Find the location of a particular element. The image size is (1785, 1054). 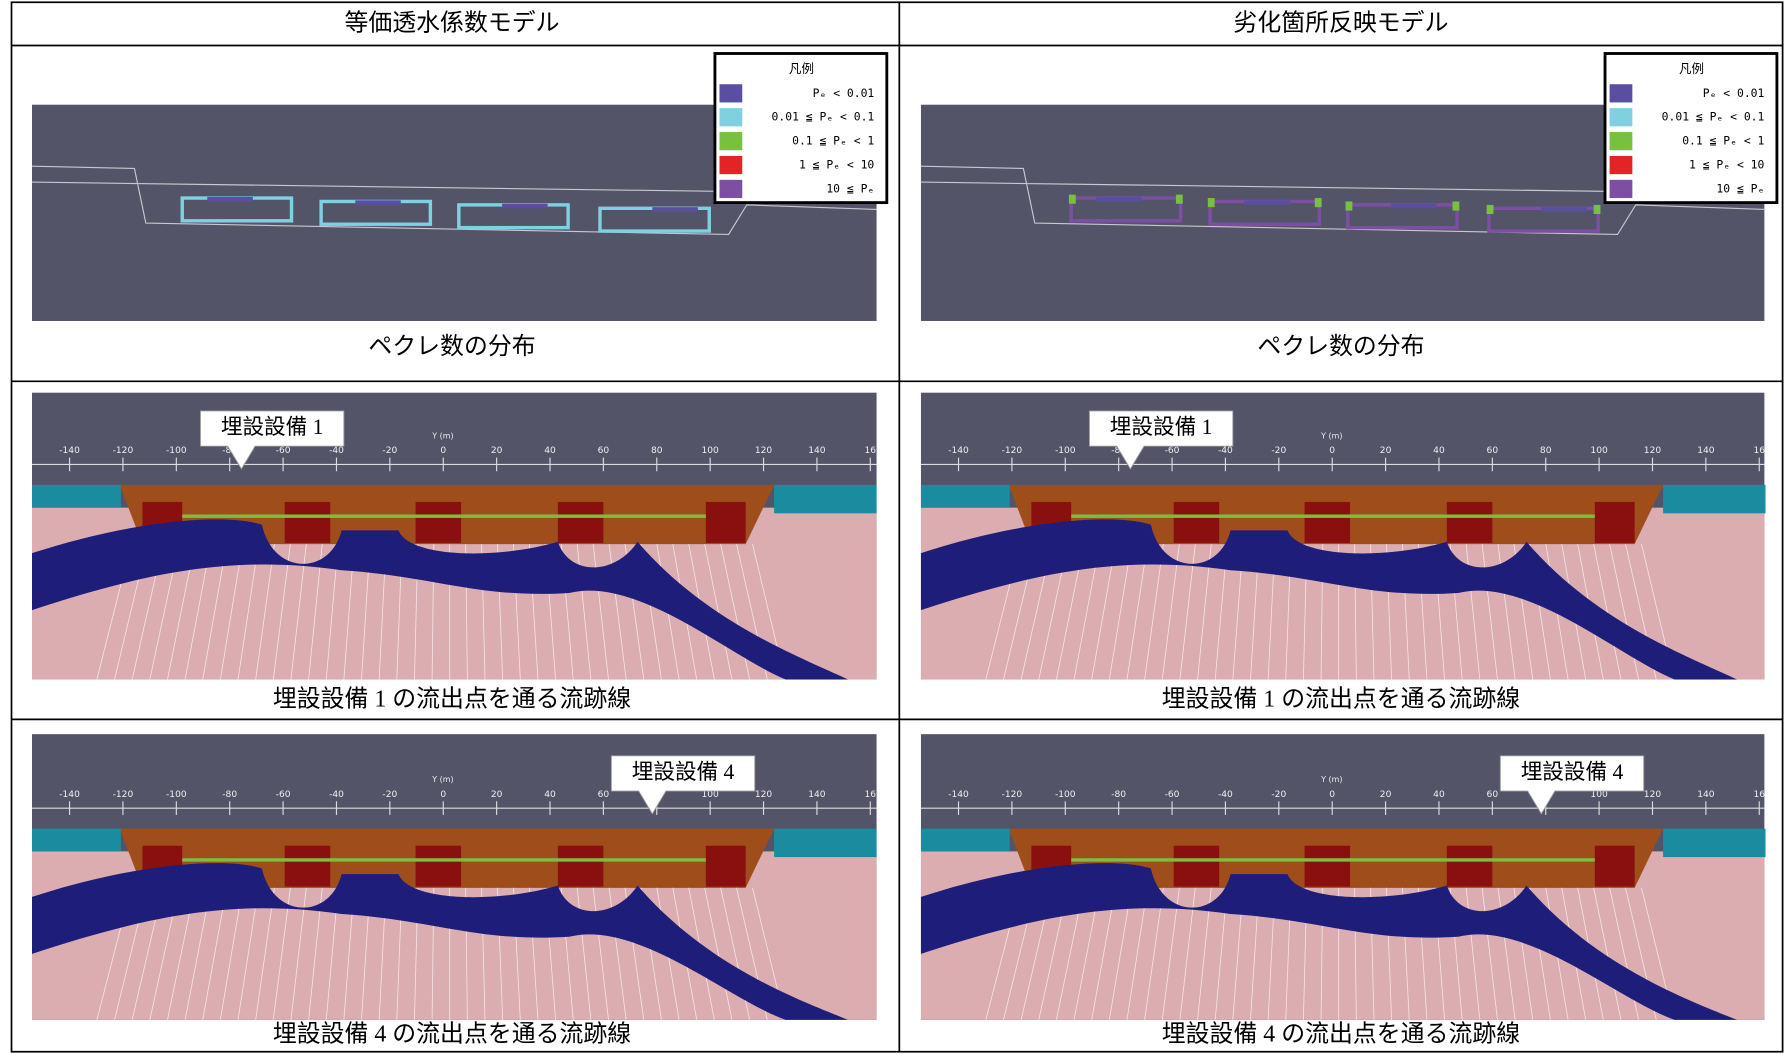

axis-tick-label: -100 is located at coordinates (1065, 795).